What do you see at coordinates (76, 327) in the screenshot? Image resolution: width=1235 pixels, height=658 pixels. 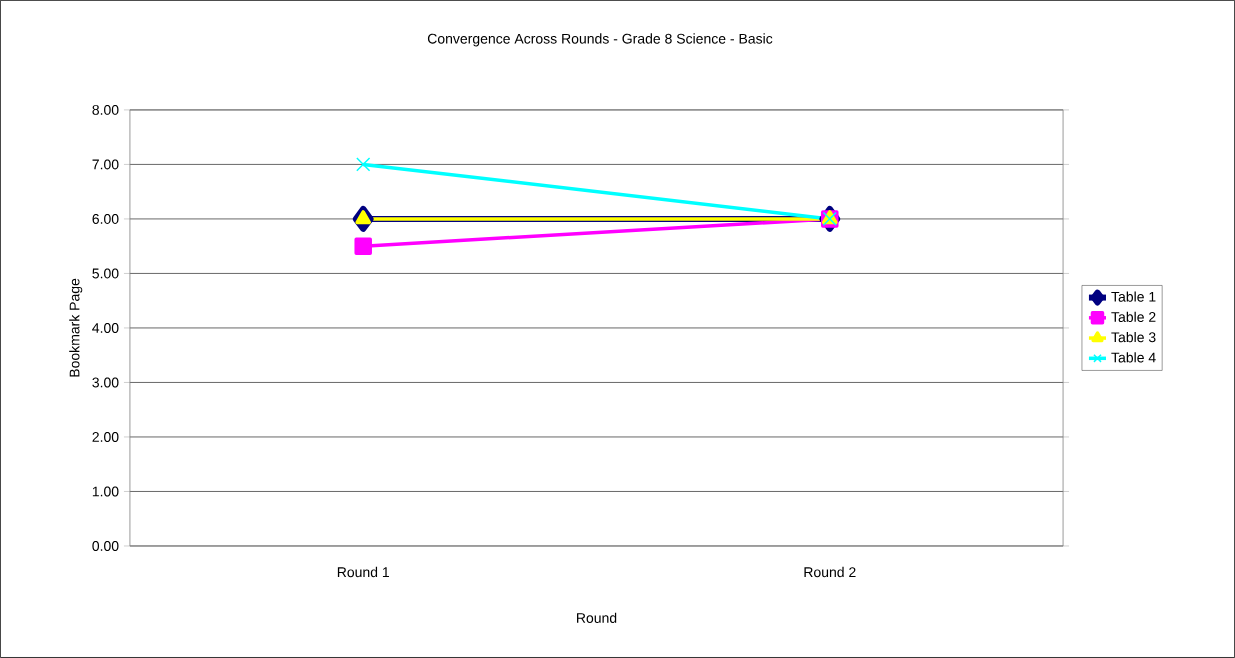 I see `y-axis-title: Bookmark Page` at bounding box center [76, 327].